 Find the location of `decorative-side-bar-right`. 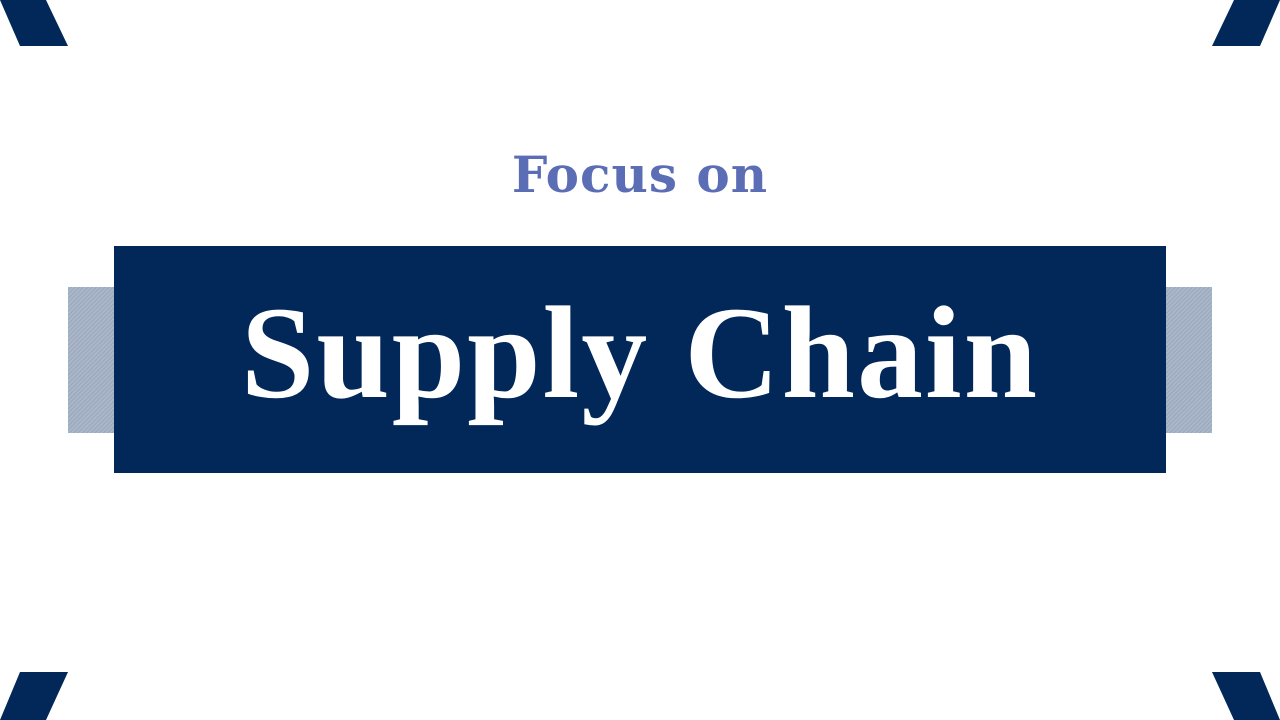

decorative-side-bar-right is located at coordinates (1188, 360).